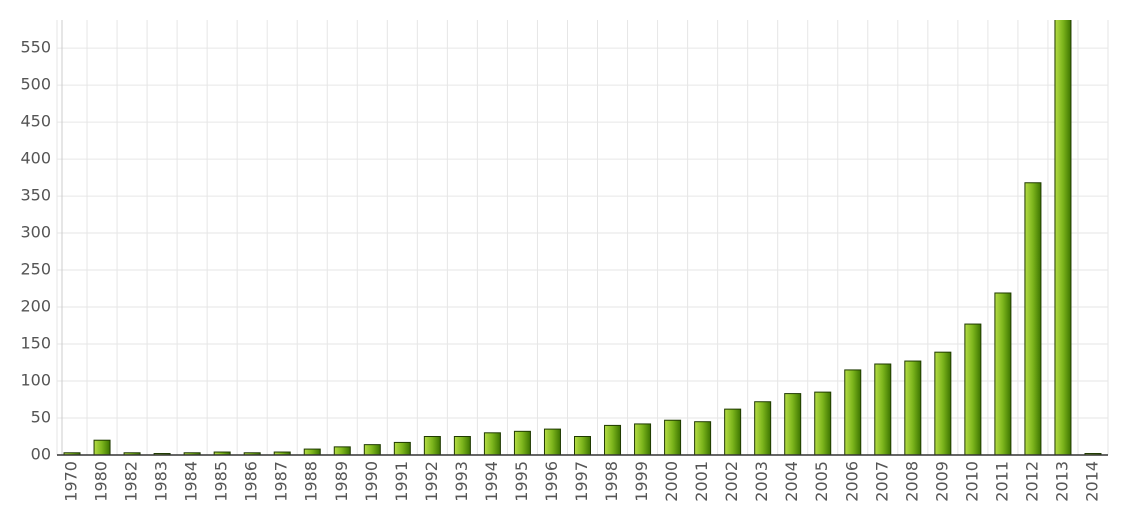  What do you see at coordinates (941, 481) in the screenshot?
I see `x-tick-label: 2009` at bounding box center [941, 481].